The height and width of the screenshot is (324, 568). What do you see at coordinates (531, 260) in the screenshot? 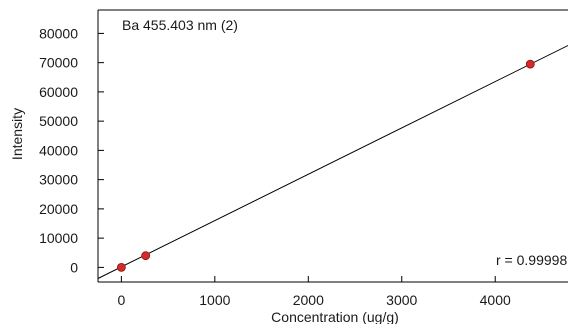
I see `correlation-annotation: r = 0.99998` at bounding box center [531, 260].